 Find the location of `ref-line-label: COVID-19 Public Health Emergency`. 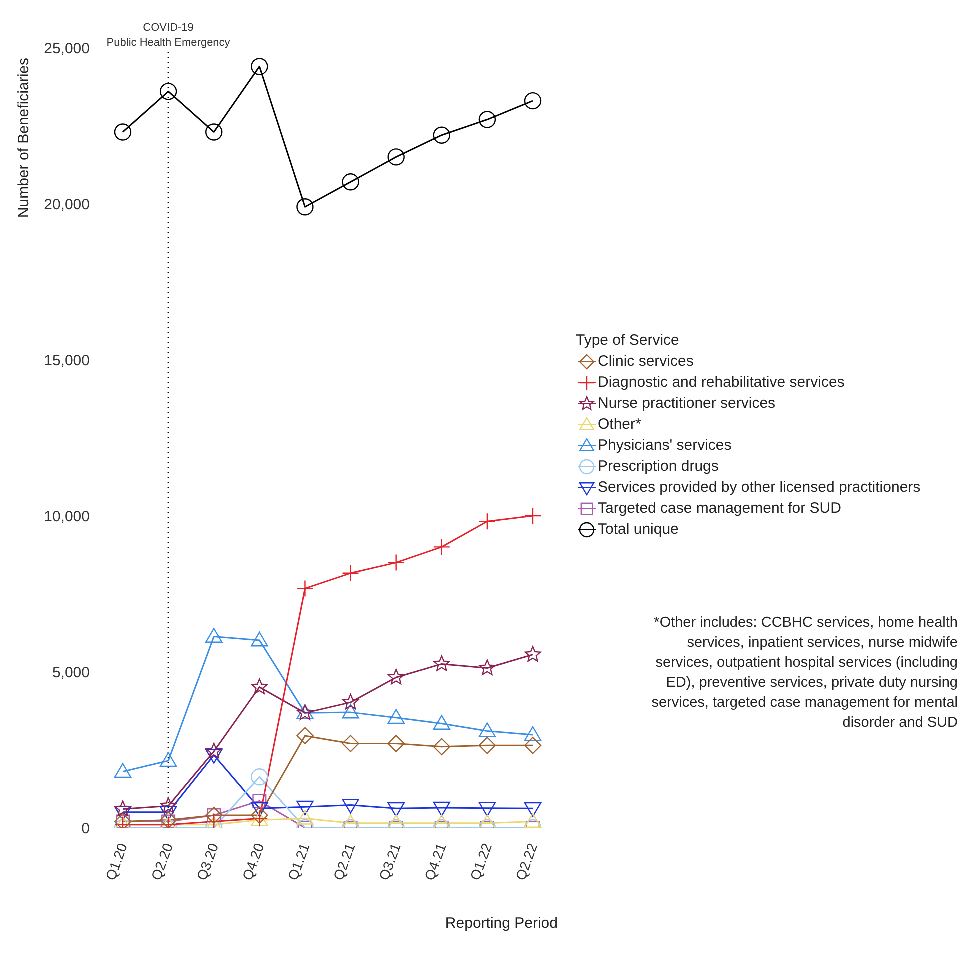

ref-line-label: COVID-19 Public Health Emergency is located at coordinates (168, 35).